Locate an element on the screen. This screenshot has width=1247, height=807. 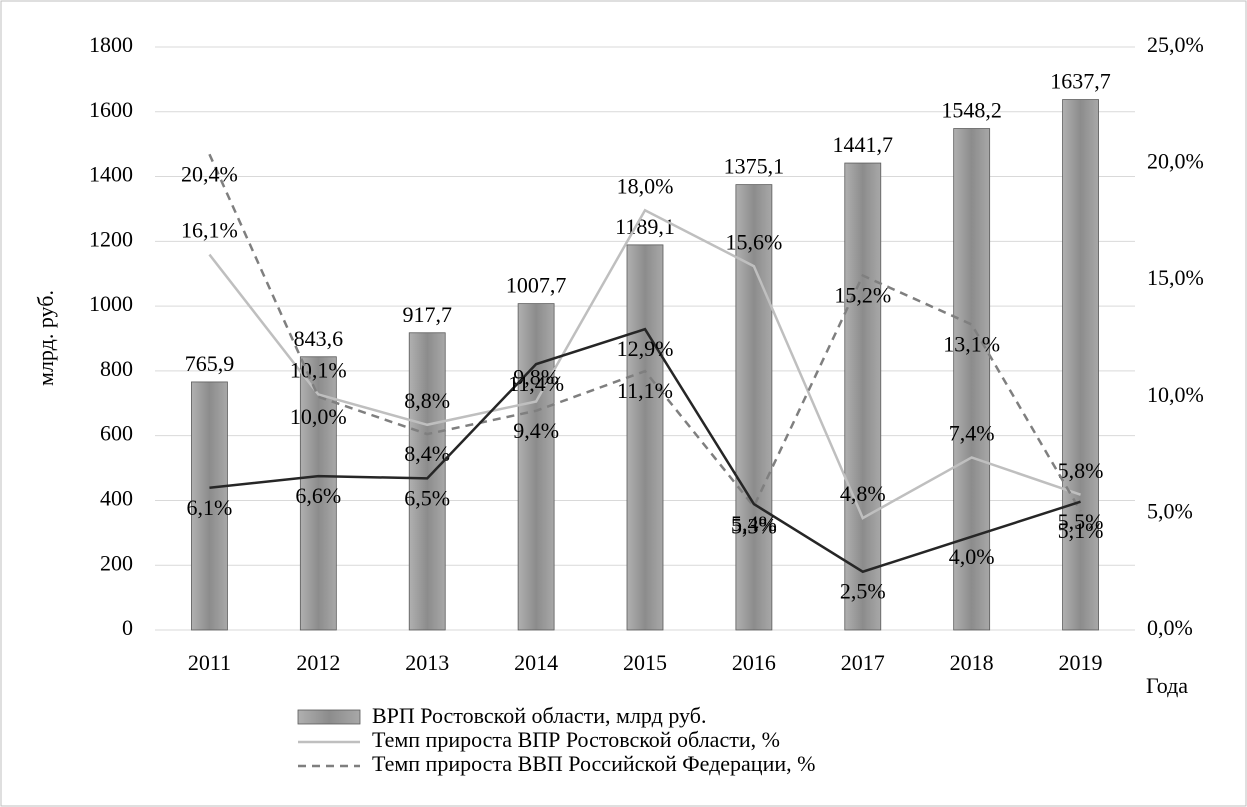
line-label: 6,6% is located at coordinates (318, 495).